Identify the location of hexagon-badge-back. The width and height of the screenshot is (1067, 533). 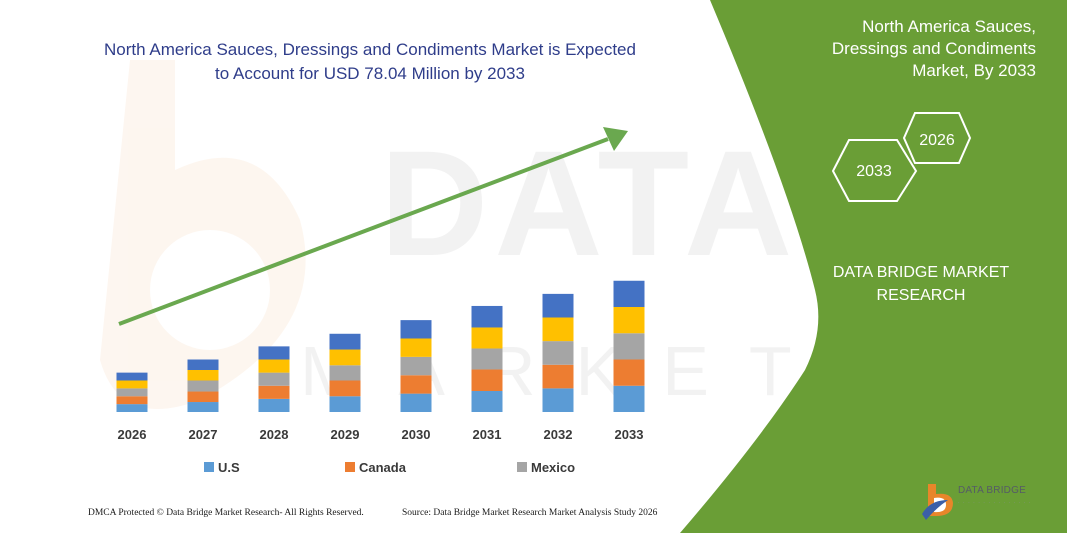
(937, 138).